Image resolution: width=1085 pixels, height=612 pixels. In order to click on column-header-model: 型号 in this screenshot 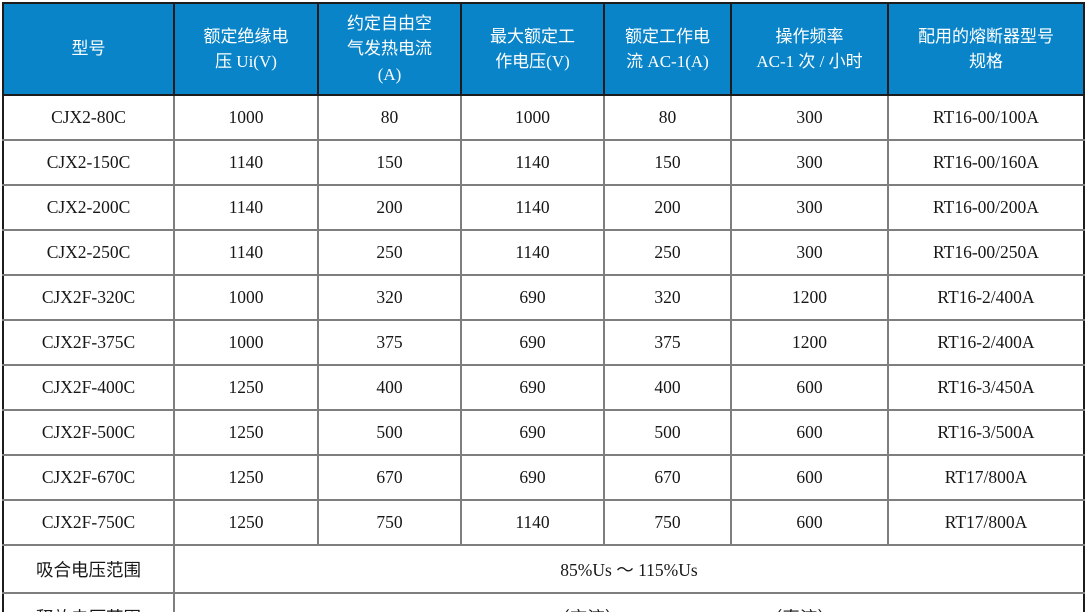, I will do `click(88, 49)`.